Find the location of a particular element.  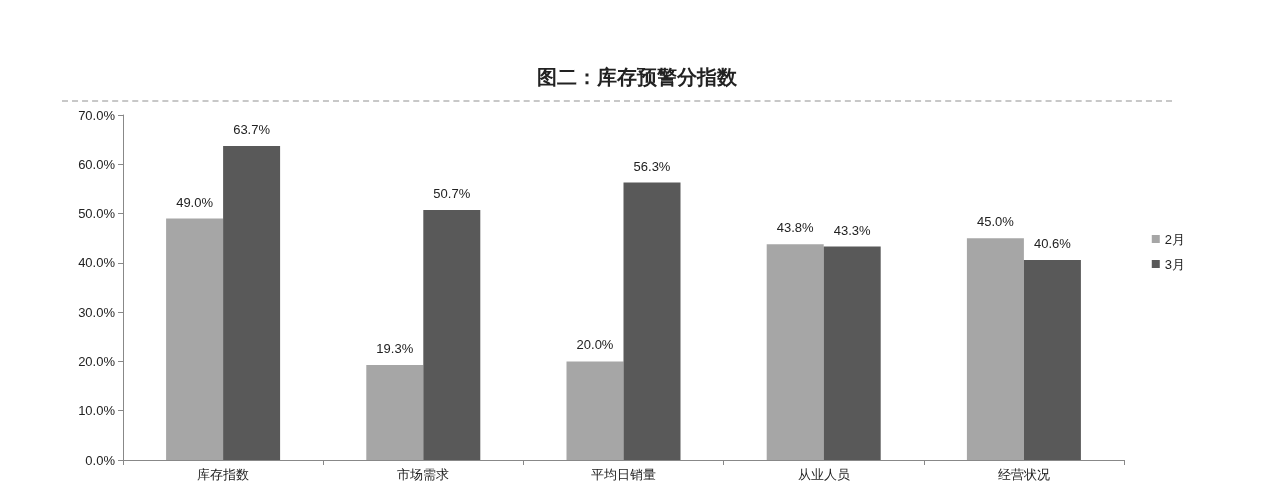

y-tick-label: 20.0% is located at coordinates (97, 361).